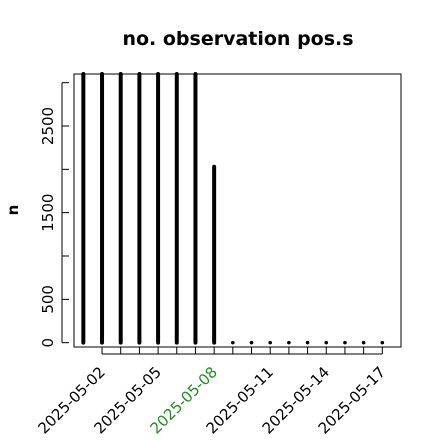 This screenshot has width=440, height=440. What do you see at coordinates (48, 213) in the screenshot?
I see `y-tick-label-1500: 1500` at bounding box center [48, 213].